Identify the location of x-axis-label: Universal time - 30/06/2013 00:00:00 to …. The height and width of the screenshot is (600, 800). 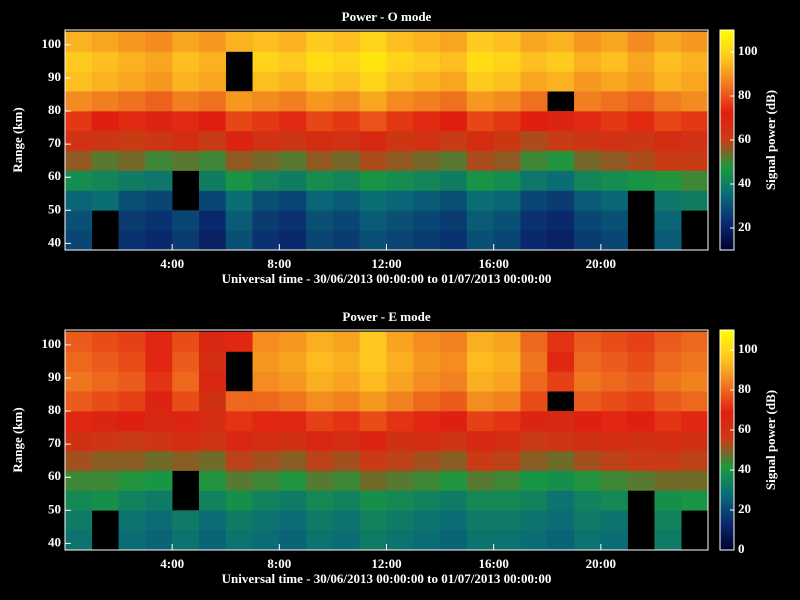
(387, 278).